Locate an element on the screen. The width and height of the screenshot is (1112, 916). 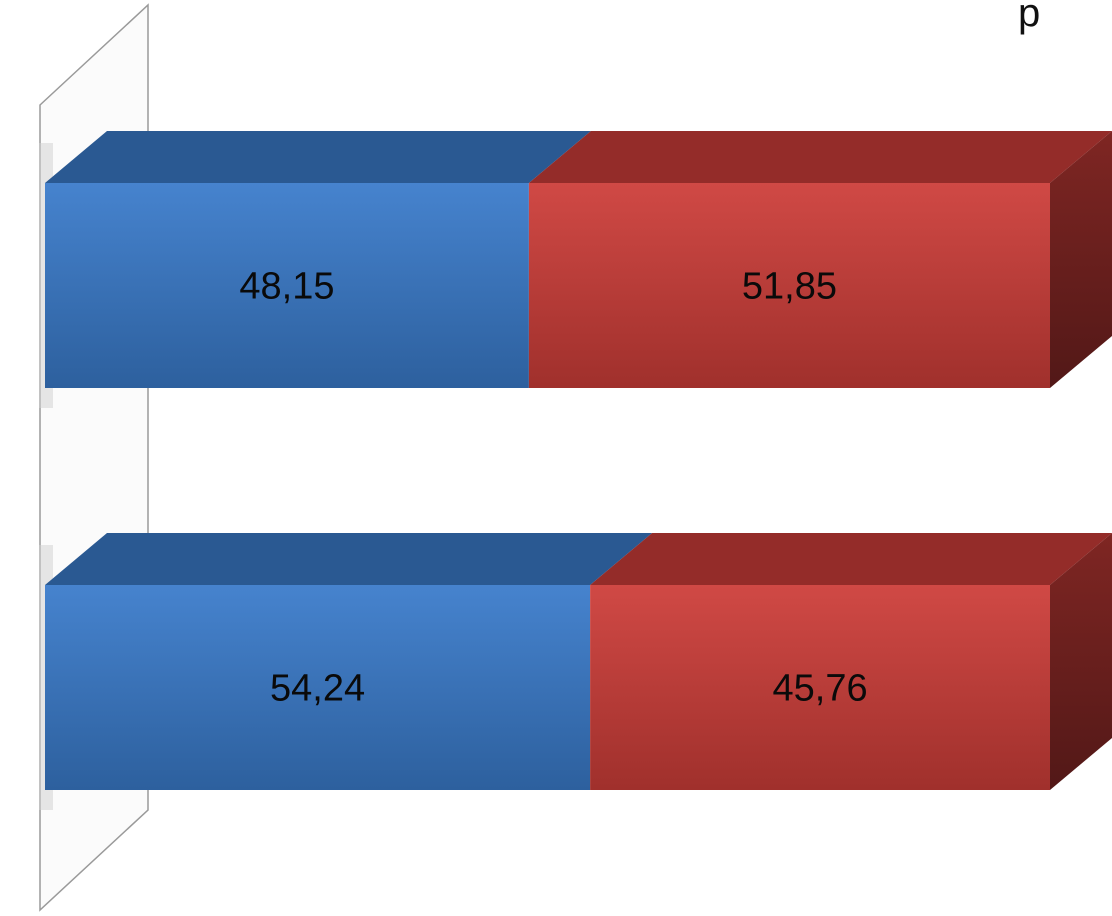
bar-data-label: 51,85 is located at coordinates (789, 287).